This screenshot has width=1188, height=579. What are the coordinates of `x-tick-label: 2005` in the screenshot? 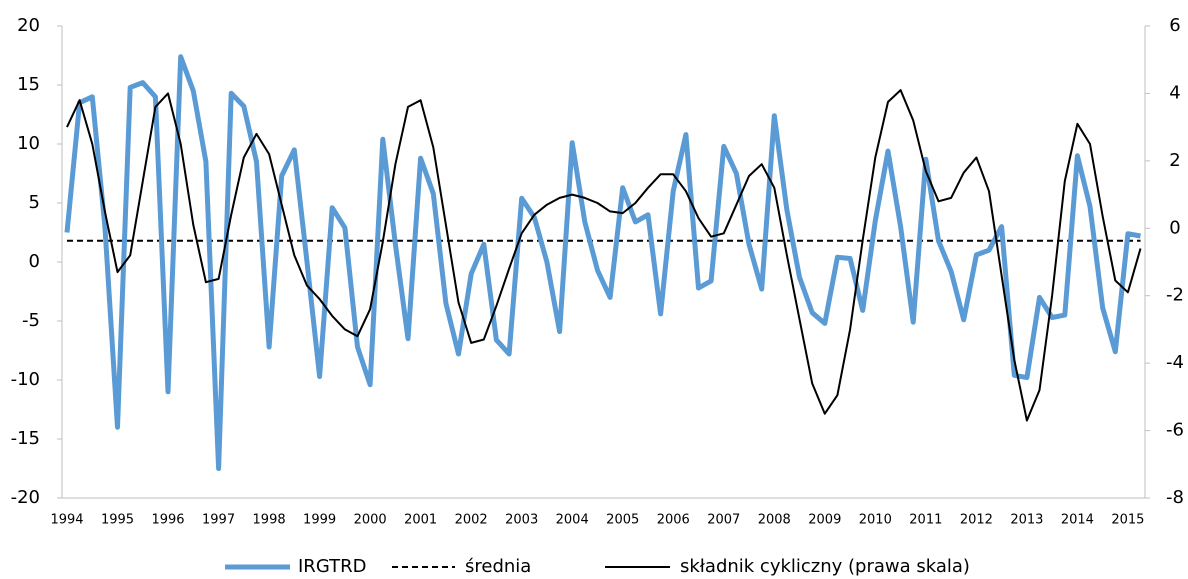 It's located at (622, 520).